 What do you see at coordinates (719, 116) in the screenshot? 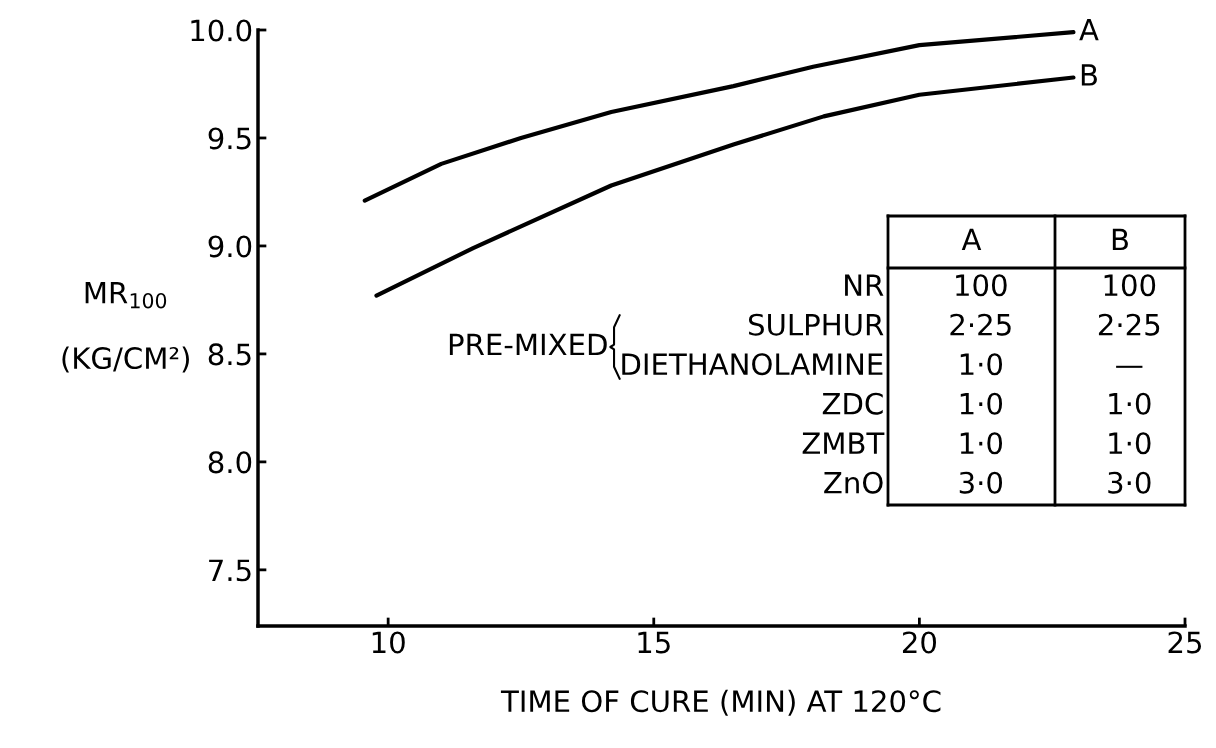
I see `line-series` at bounding box center [719, 116].